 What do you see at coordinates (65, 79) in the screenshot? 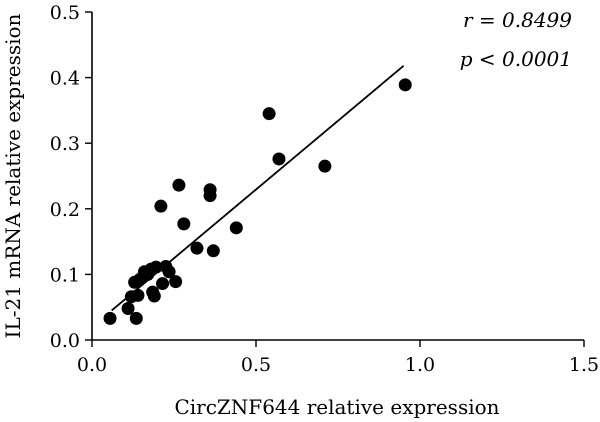
I see `y-tick-label-4: 0.4` at bounding box center [65, 79].